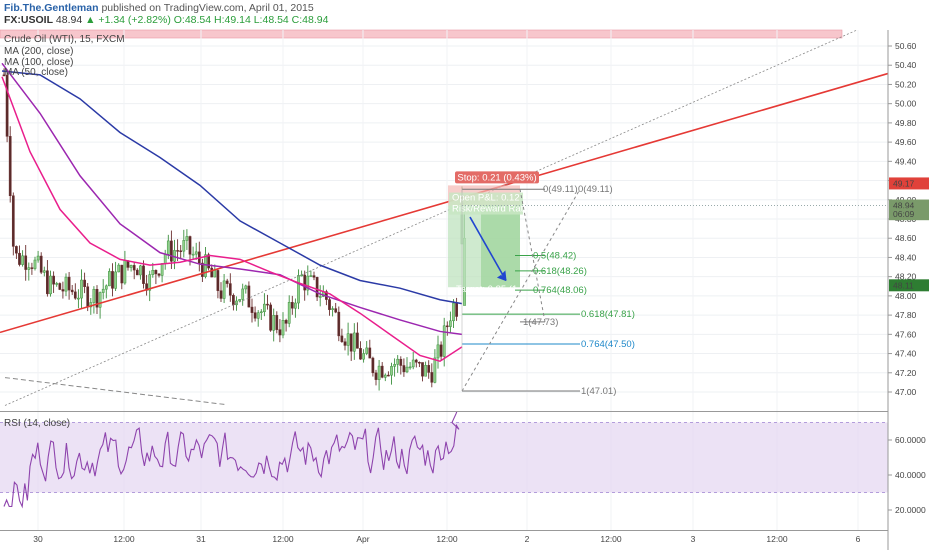 This screenshot has height=550, width=932. Describe the element at coordinates (128, 20) in the screenshot. I see `price-change: ▲ +1.34 (+2.82%)` at that location.